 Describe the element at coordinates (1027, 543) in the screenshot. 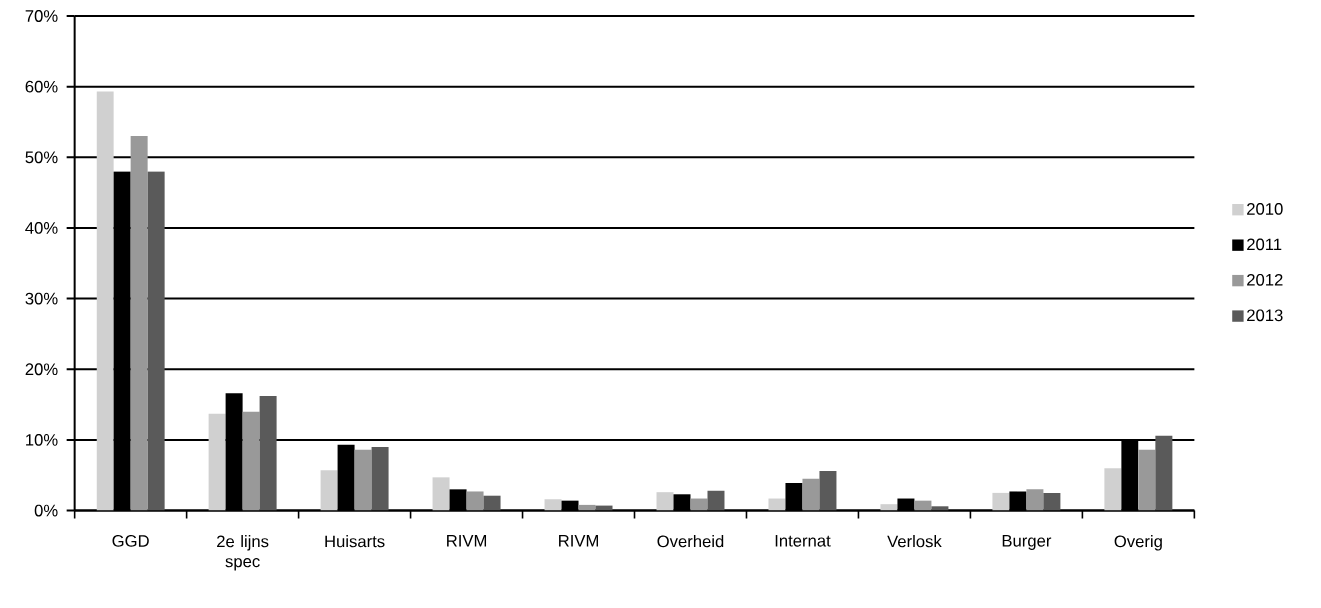

I see `x-tick-label: Burger` at that location.